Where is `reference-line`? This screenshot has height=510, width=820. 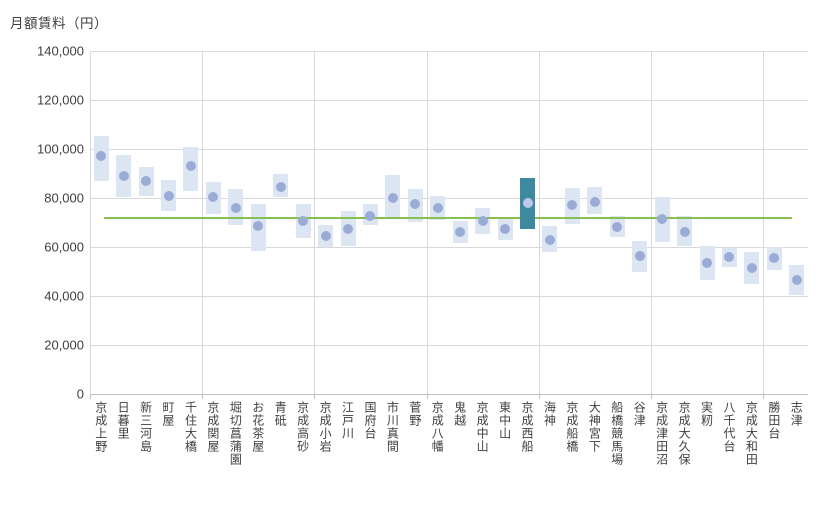
reference-line is located at coordinates (448, 218).